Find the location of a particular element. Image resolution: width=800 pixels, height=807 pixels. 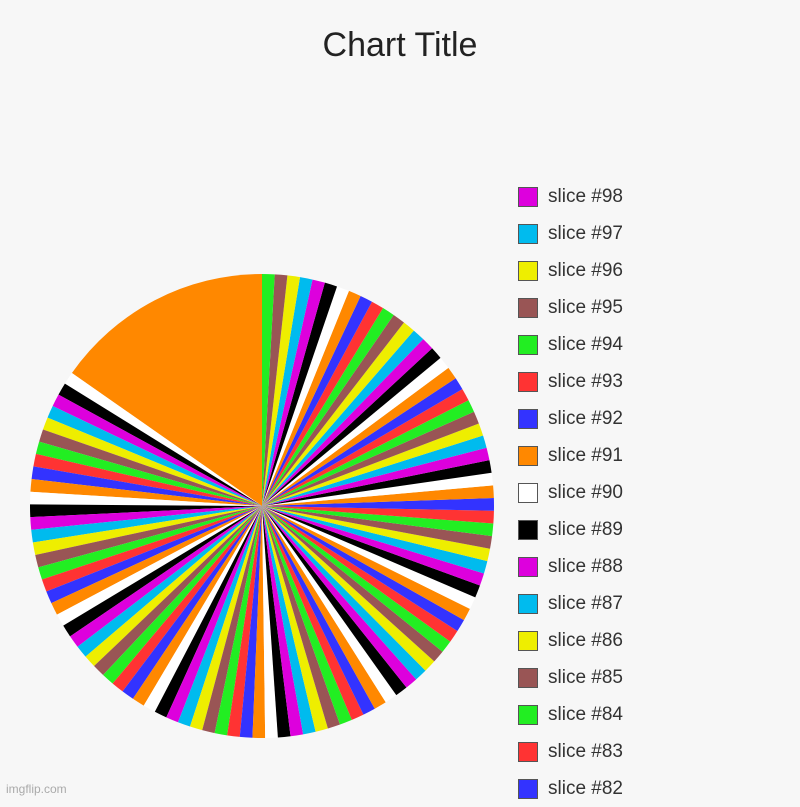

legend-item: slice #95 is located at coordinates (570, 307).